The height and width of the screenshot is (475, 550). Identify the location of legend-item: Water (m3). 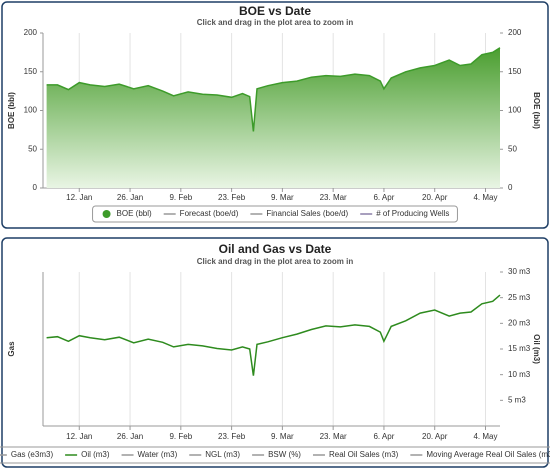
(149, 454).